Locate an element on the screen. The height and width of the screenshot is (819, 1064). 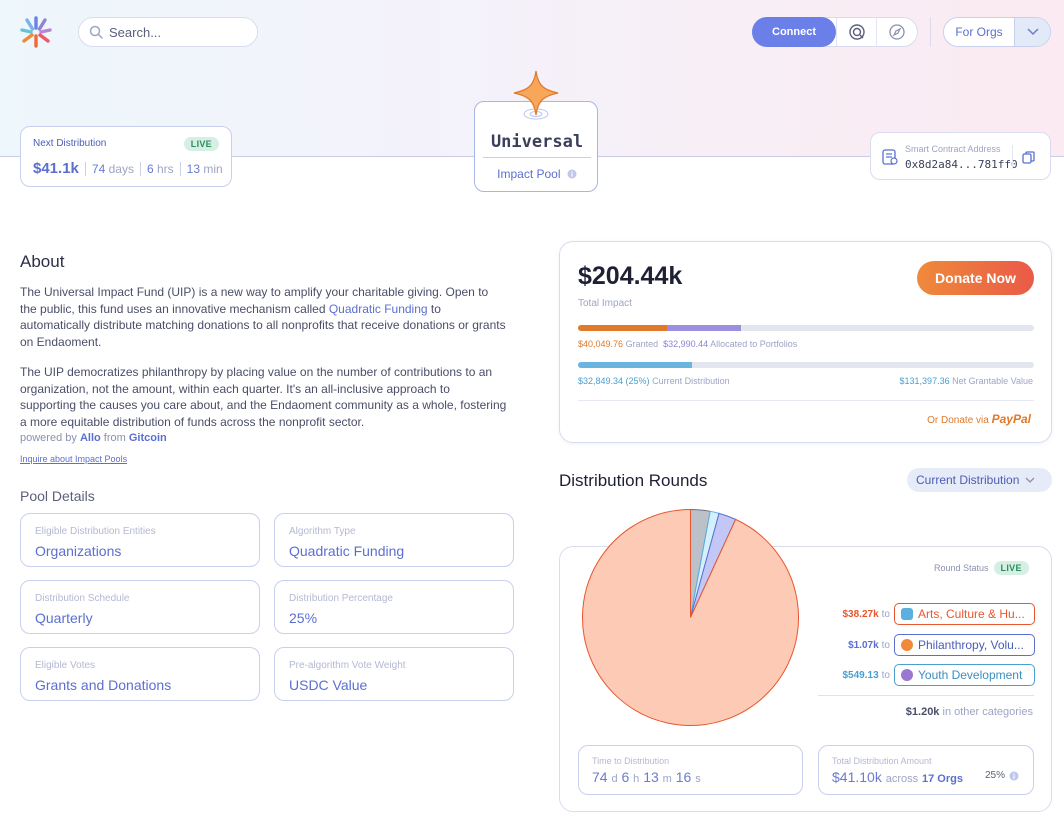
detail-algorithm-type: Algorithm Type Quadratic Funding is located at coordinates (394, 540).